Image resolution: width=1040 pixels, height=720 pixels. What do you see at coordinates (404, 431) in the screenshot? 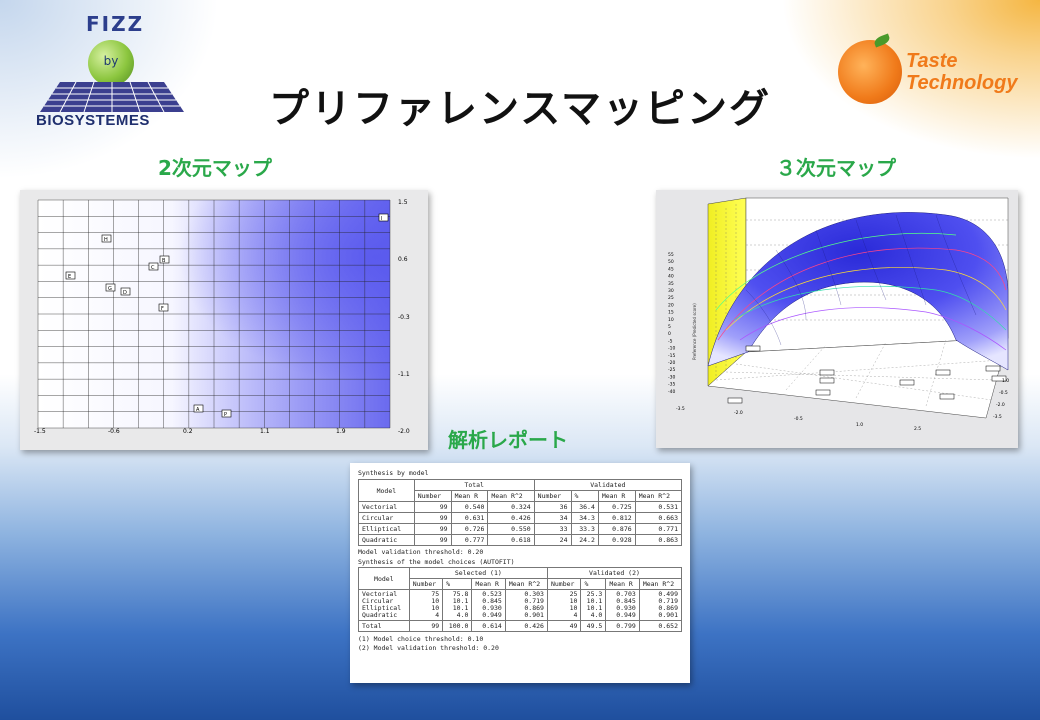
I see `y-tick: -2.0` at bounding box center [404, 431].